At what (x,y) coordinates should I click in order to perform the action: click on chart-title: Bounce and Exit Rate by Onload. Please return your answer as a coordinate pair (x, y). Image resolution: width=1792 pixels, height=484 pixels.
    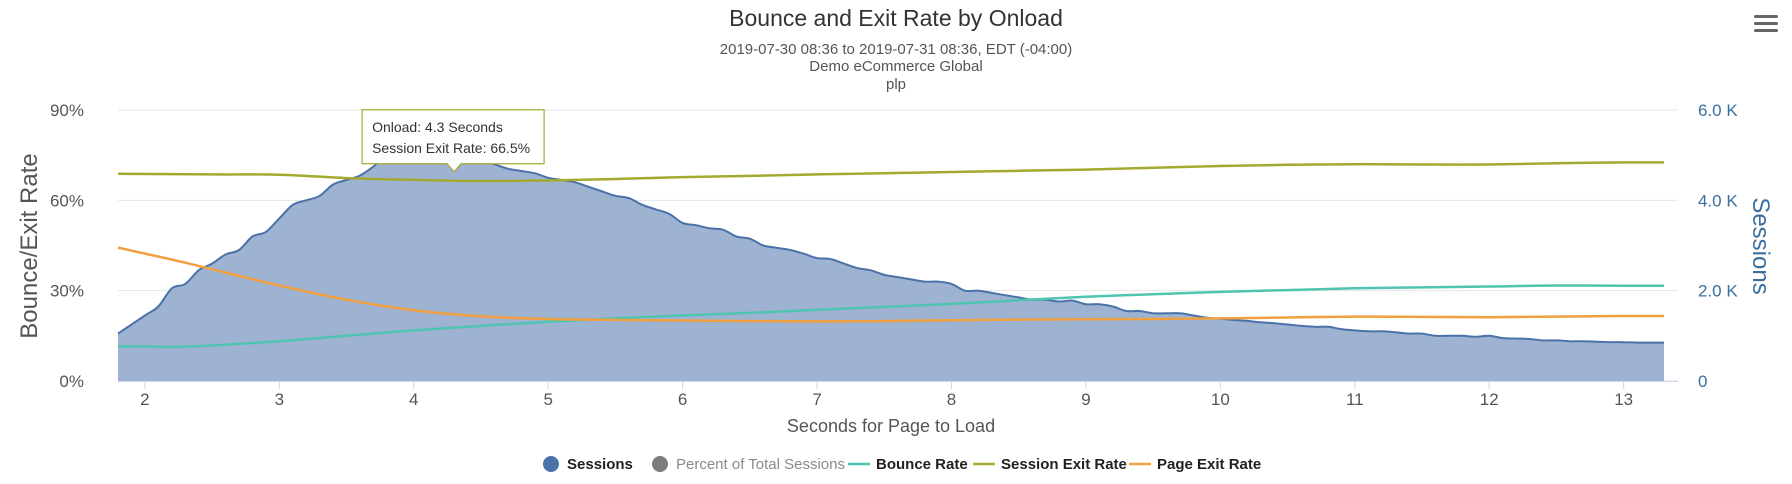
    Looking at the image, I should click on (896, 18).